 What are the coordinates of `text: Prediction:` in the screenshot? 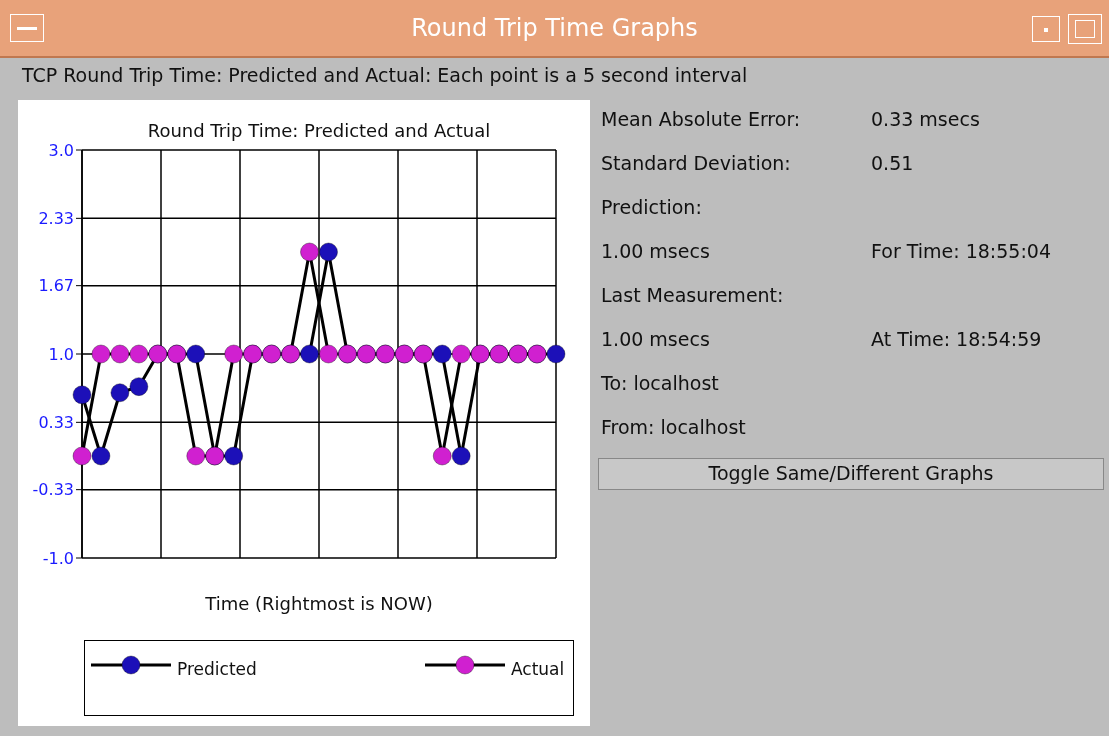 It's located at (651, 207).